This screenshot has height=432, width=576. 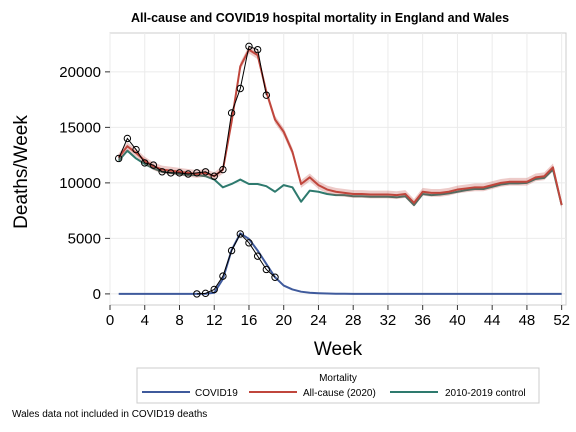 I want to click on x-tick-label: 44, so click(x=492, y=320).